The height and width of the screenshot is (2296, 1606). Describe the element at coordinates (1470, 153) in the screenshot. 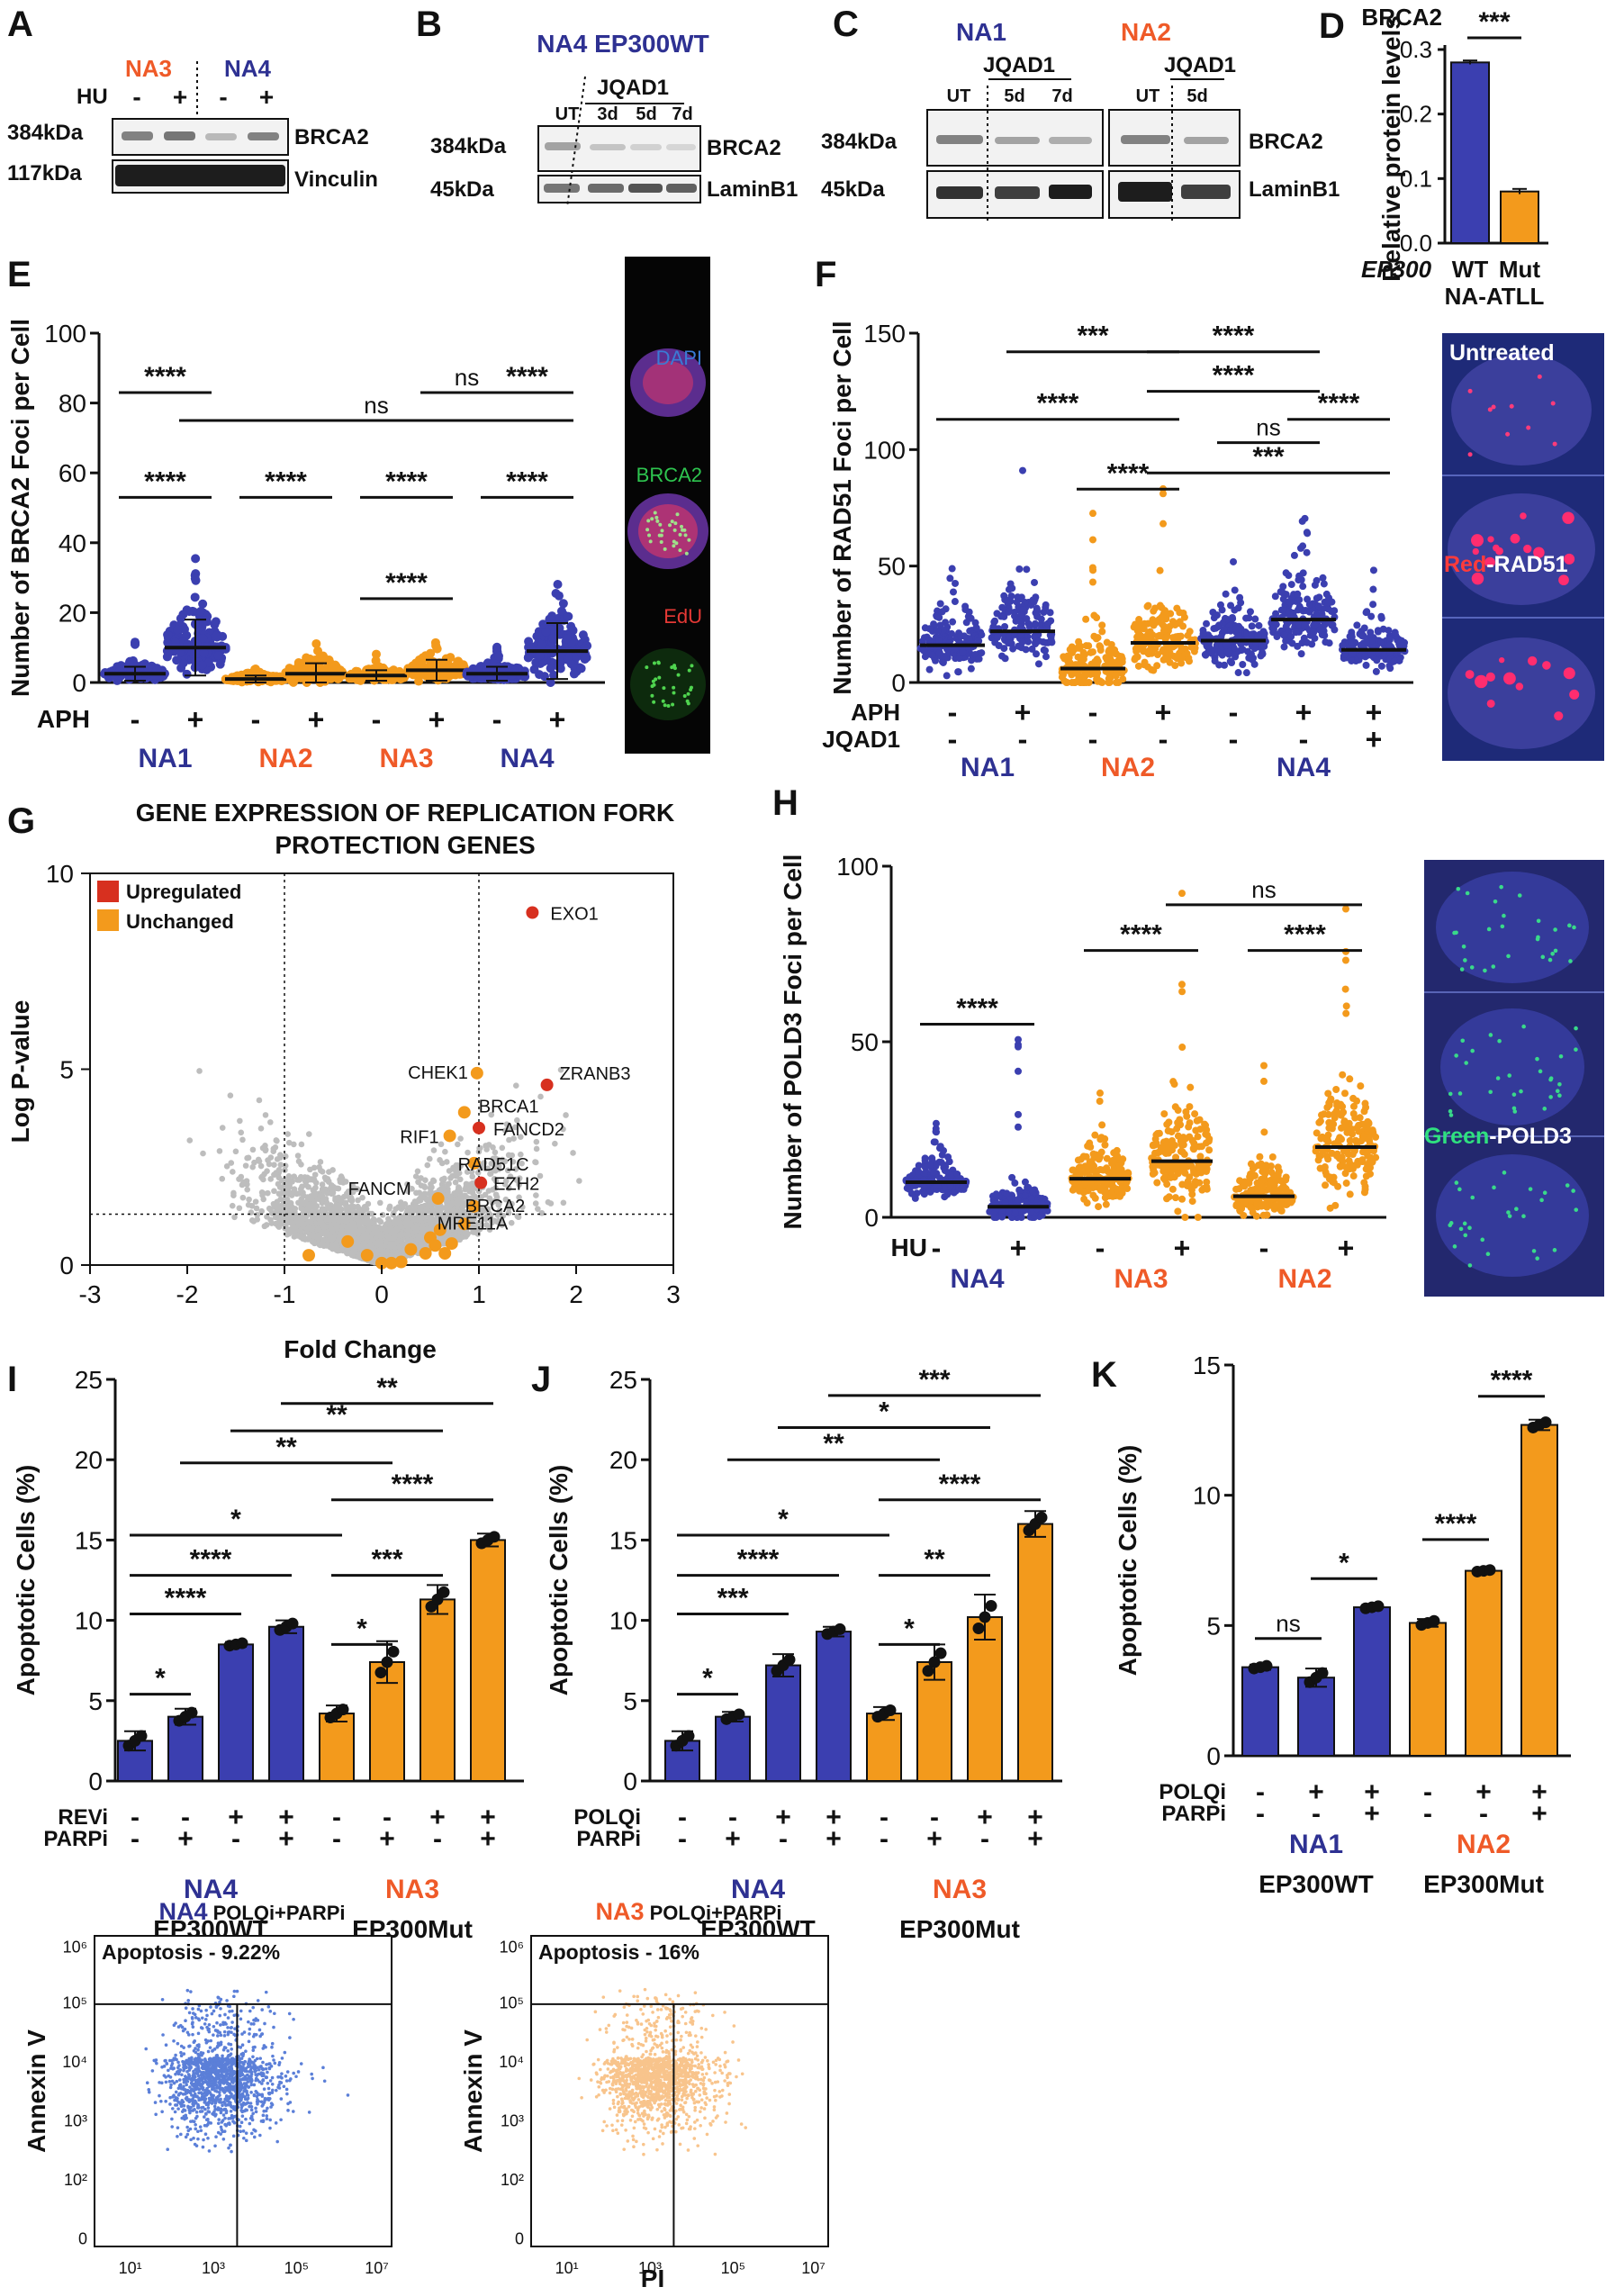

I see `bar` at that location.